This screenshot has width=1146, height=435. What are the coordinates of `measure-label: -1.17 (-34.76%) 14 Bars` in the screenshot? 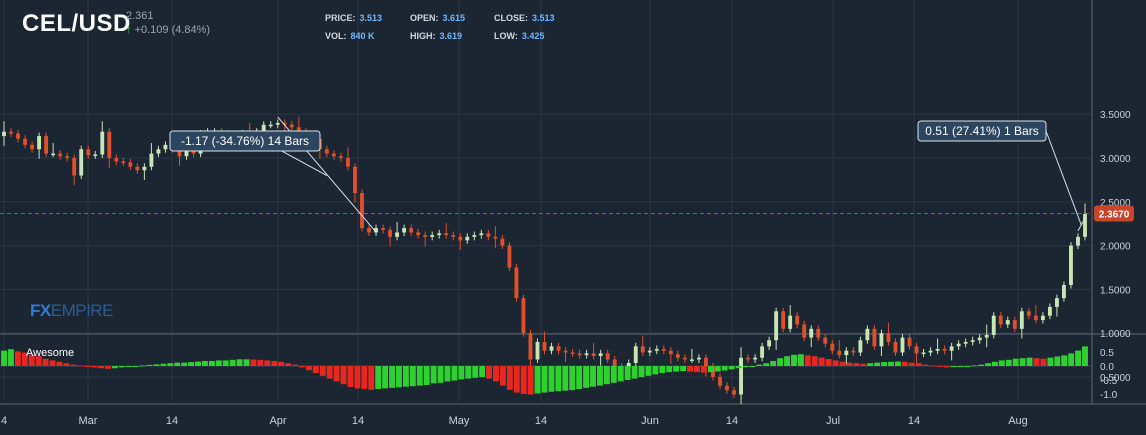 It's located at (245, 141).